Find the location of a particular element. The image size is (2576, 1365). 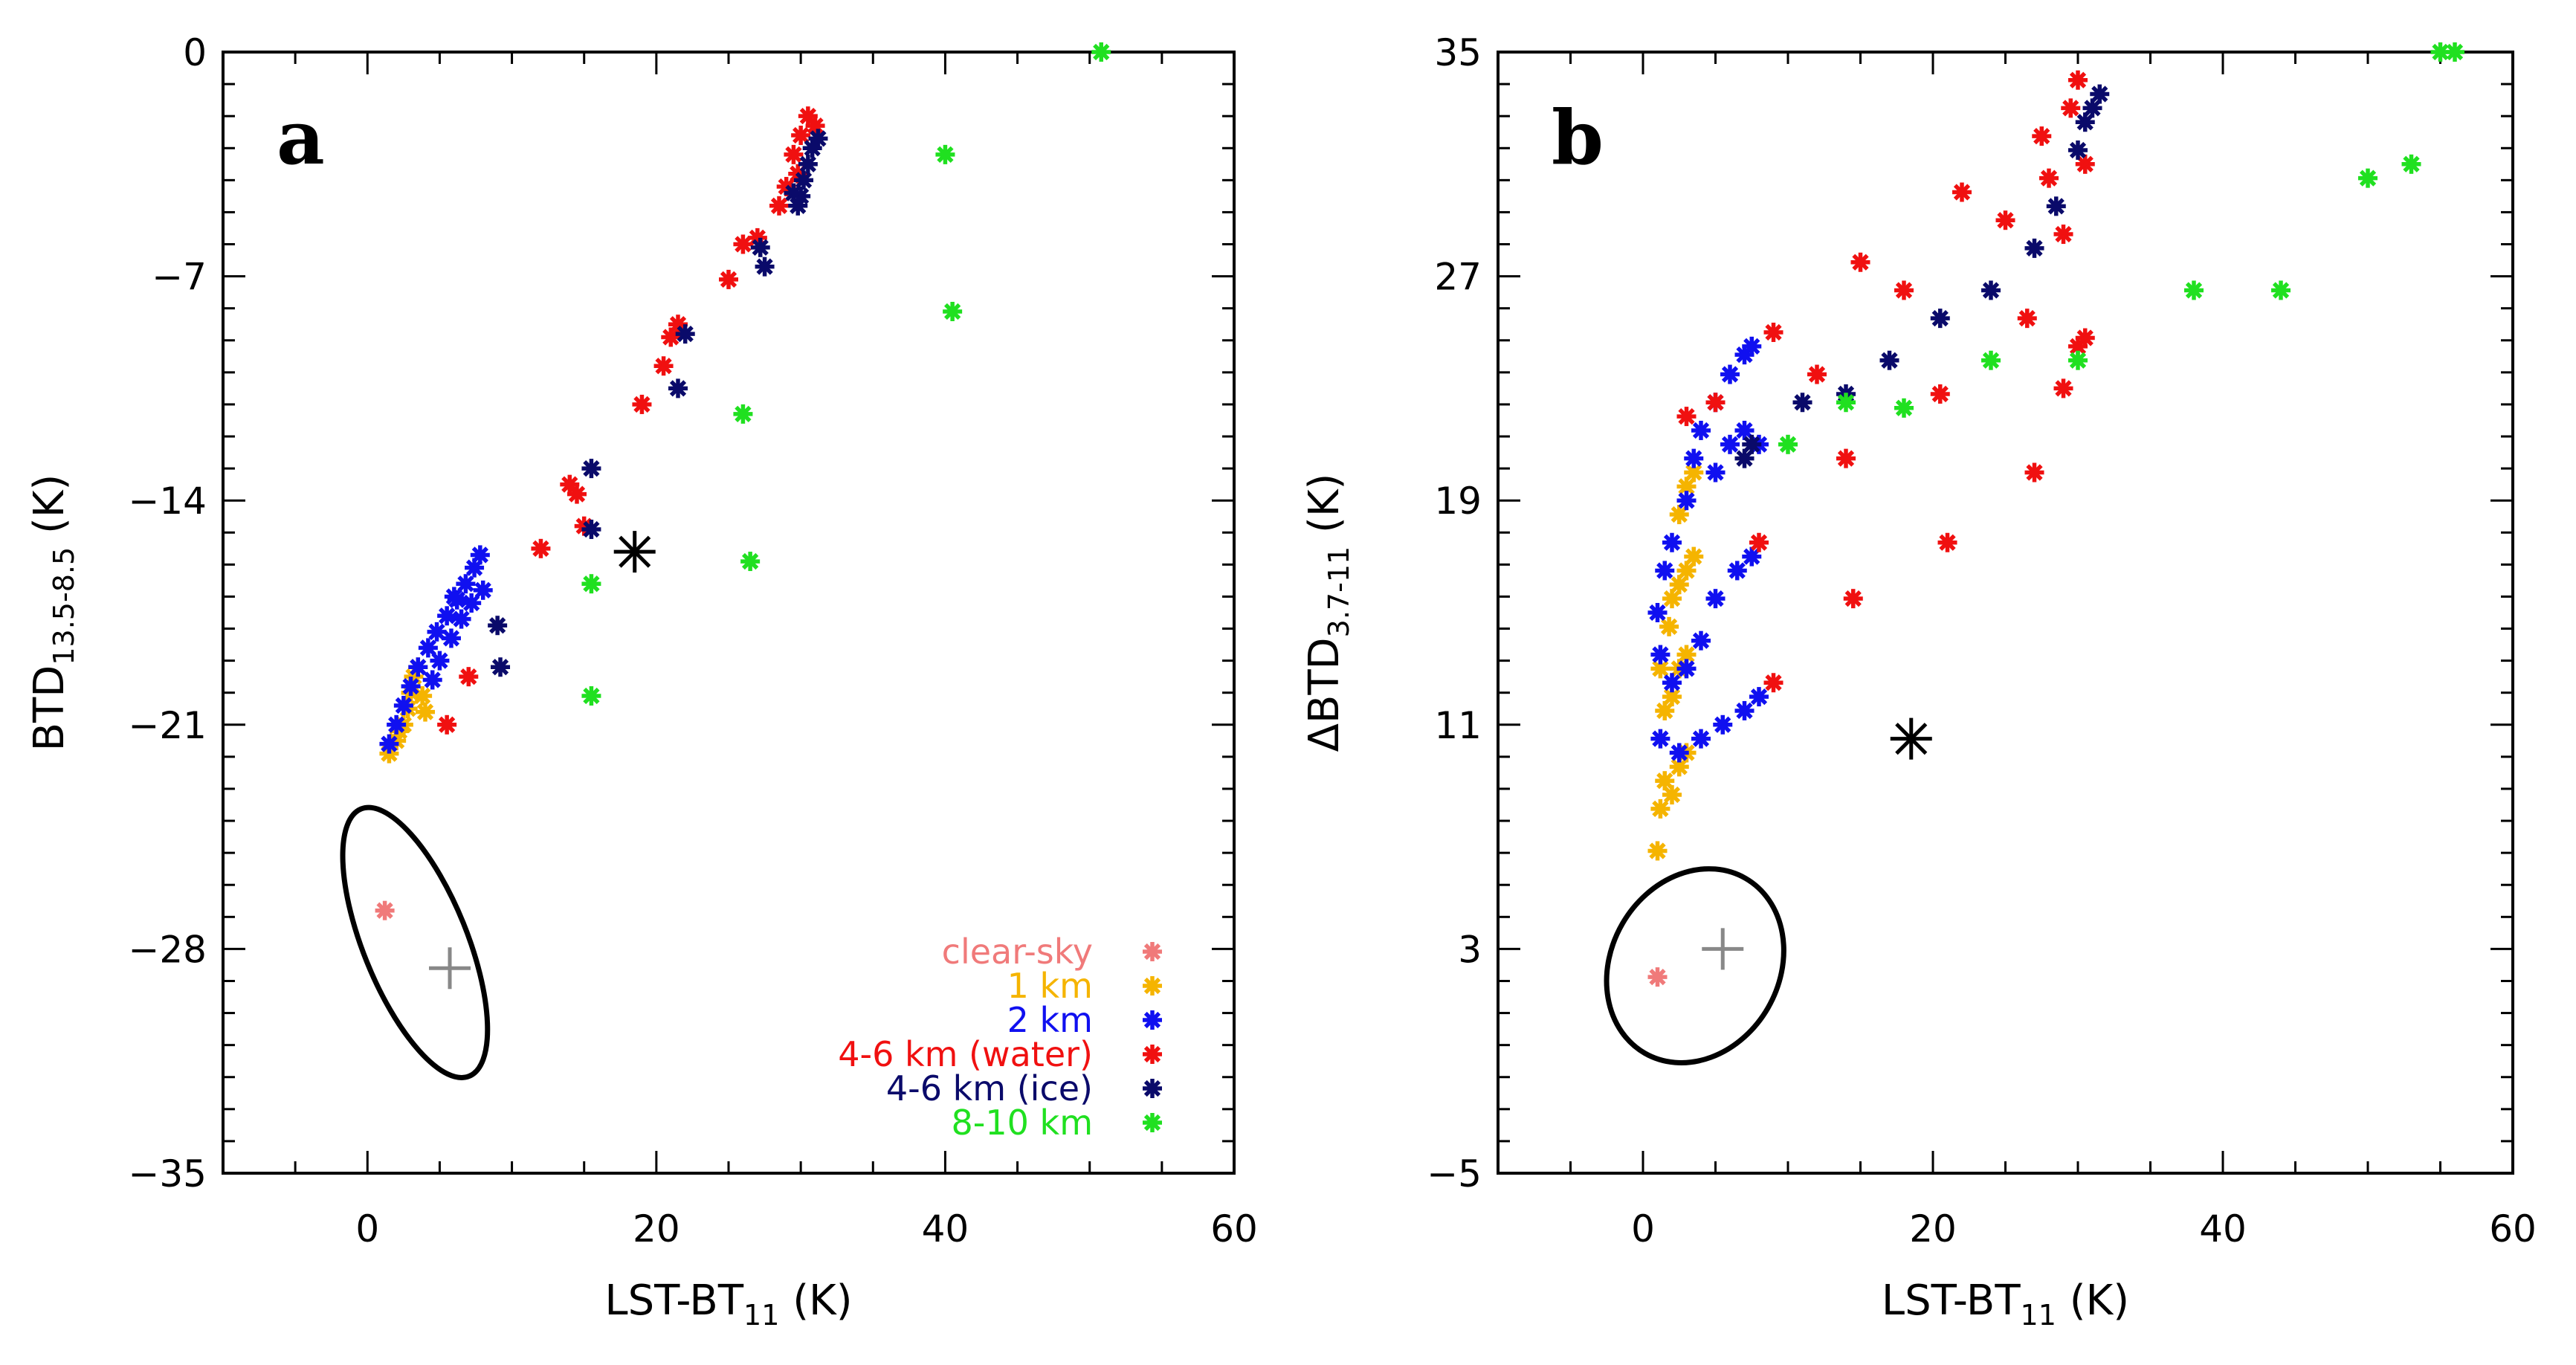

y-tick-label: −35 is located at coordinates (167, 1174).